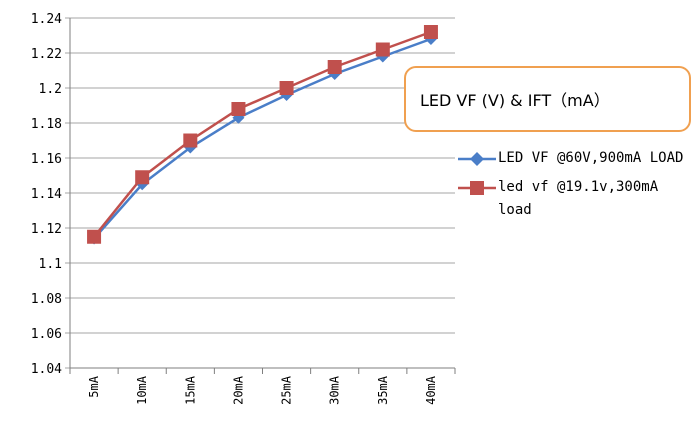 The width and height of the screenshot is (696, 423). Describe the element at coordinates (94, 386) in the screenshot. I see `x-tick-label-0: 5mA` at that location.